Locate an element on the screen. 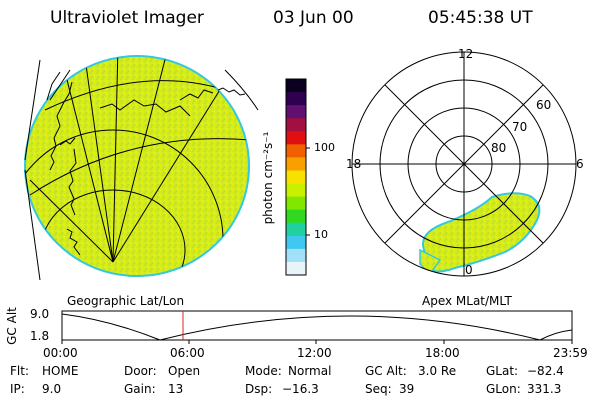  dsp-value: −16.3 is located at coordinates (300, 389).